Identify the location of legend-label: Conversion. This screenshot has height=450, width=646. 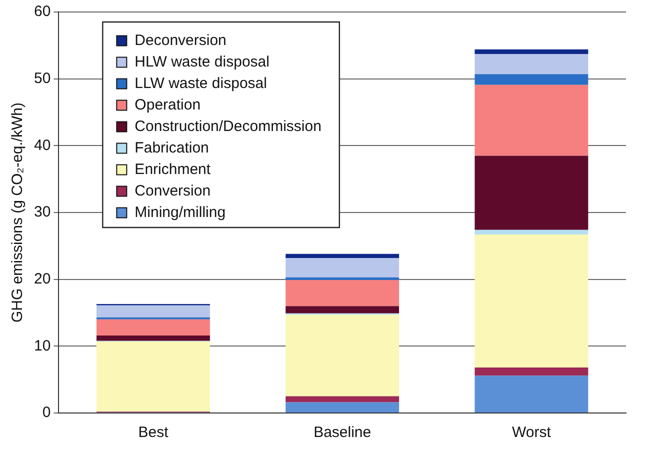
(172, 191).